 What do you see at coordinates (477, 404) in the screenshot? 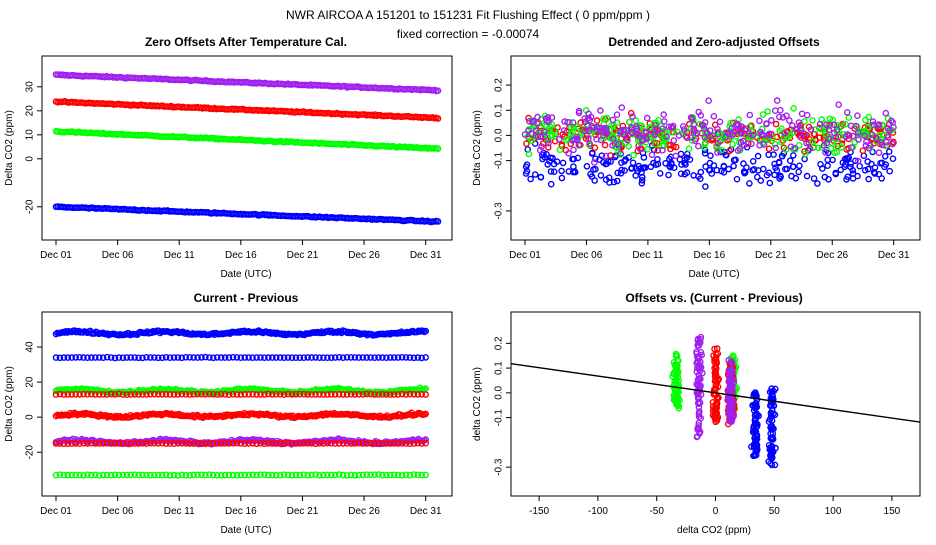
I see `y-axis-label: delta CO2 (ppm)` at bounding box center [477, 404].